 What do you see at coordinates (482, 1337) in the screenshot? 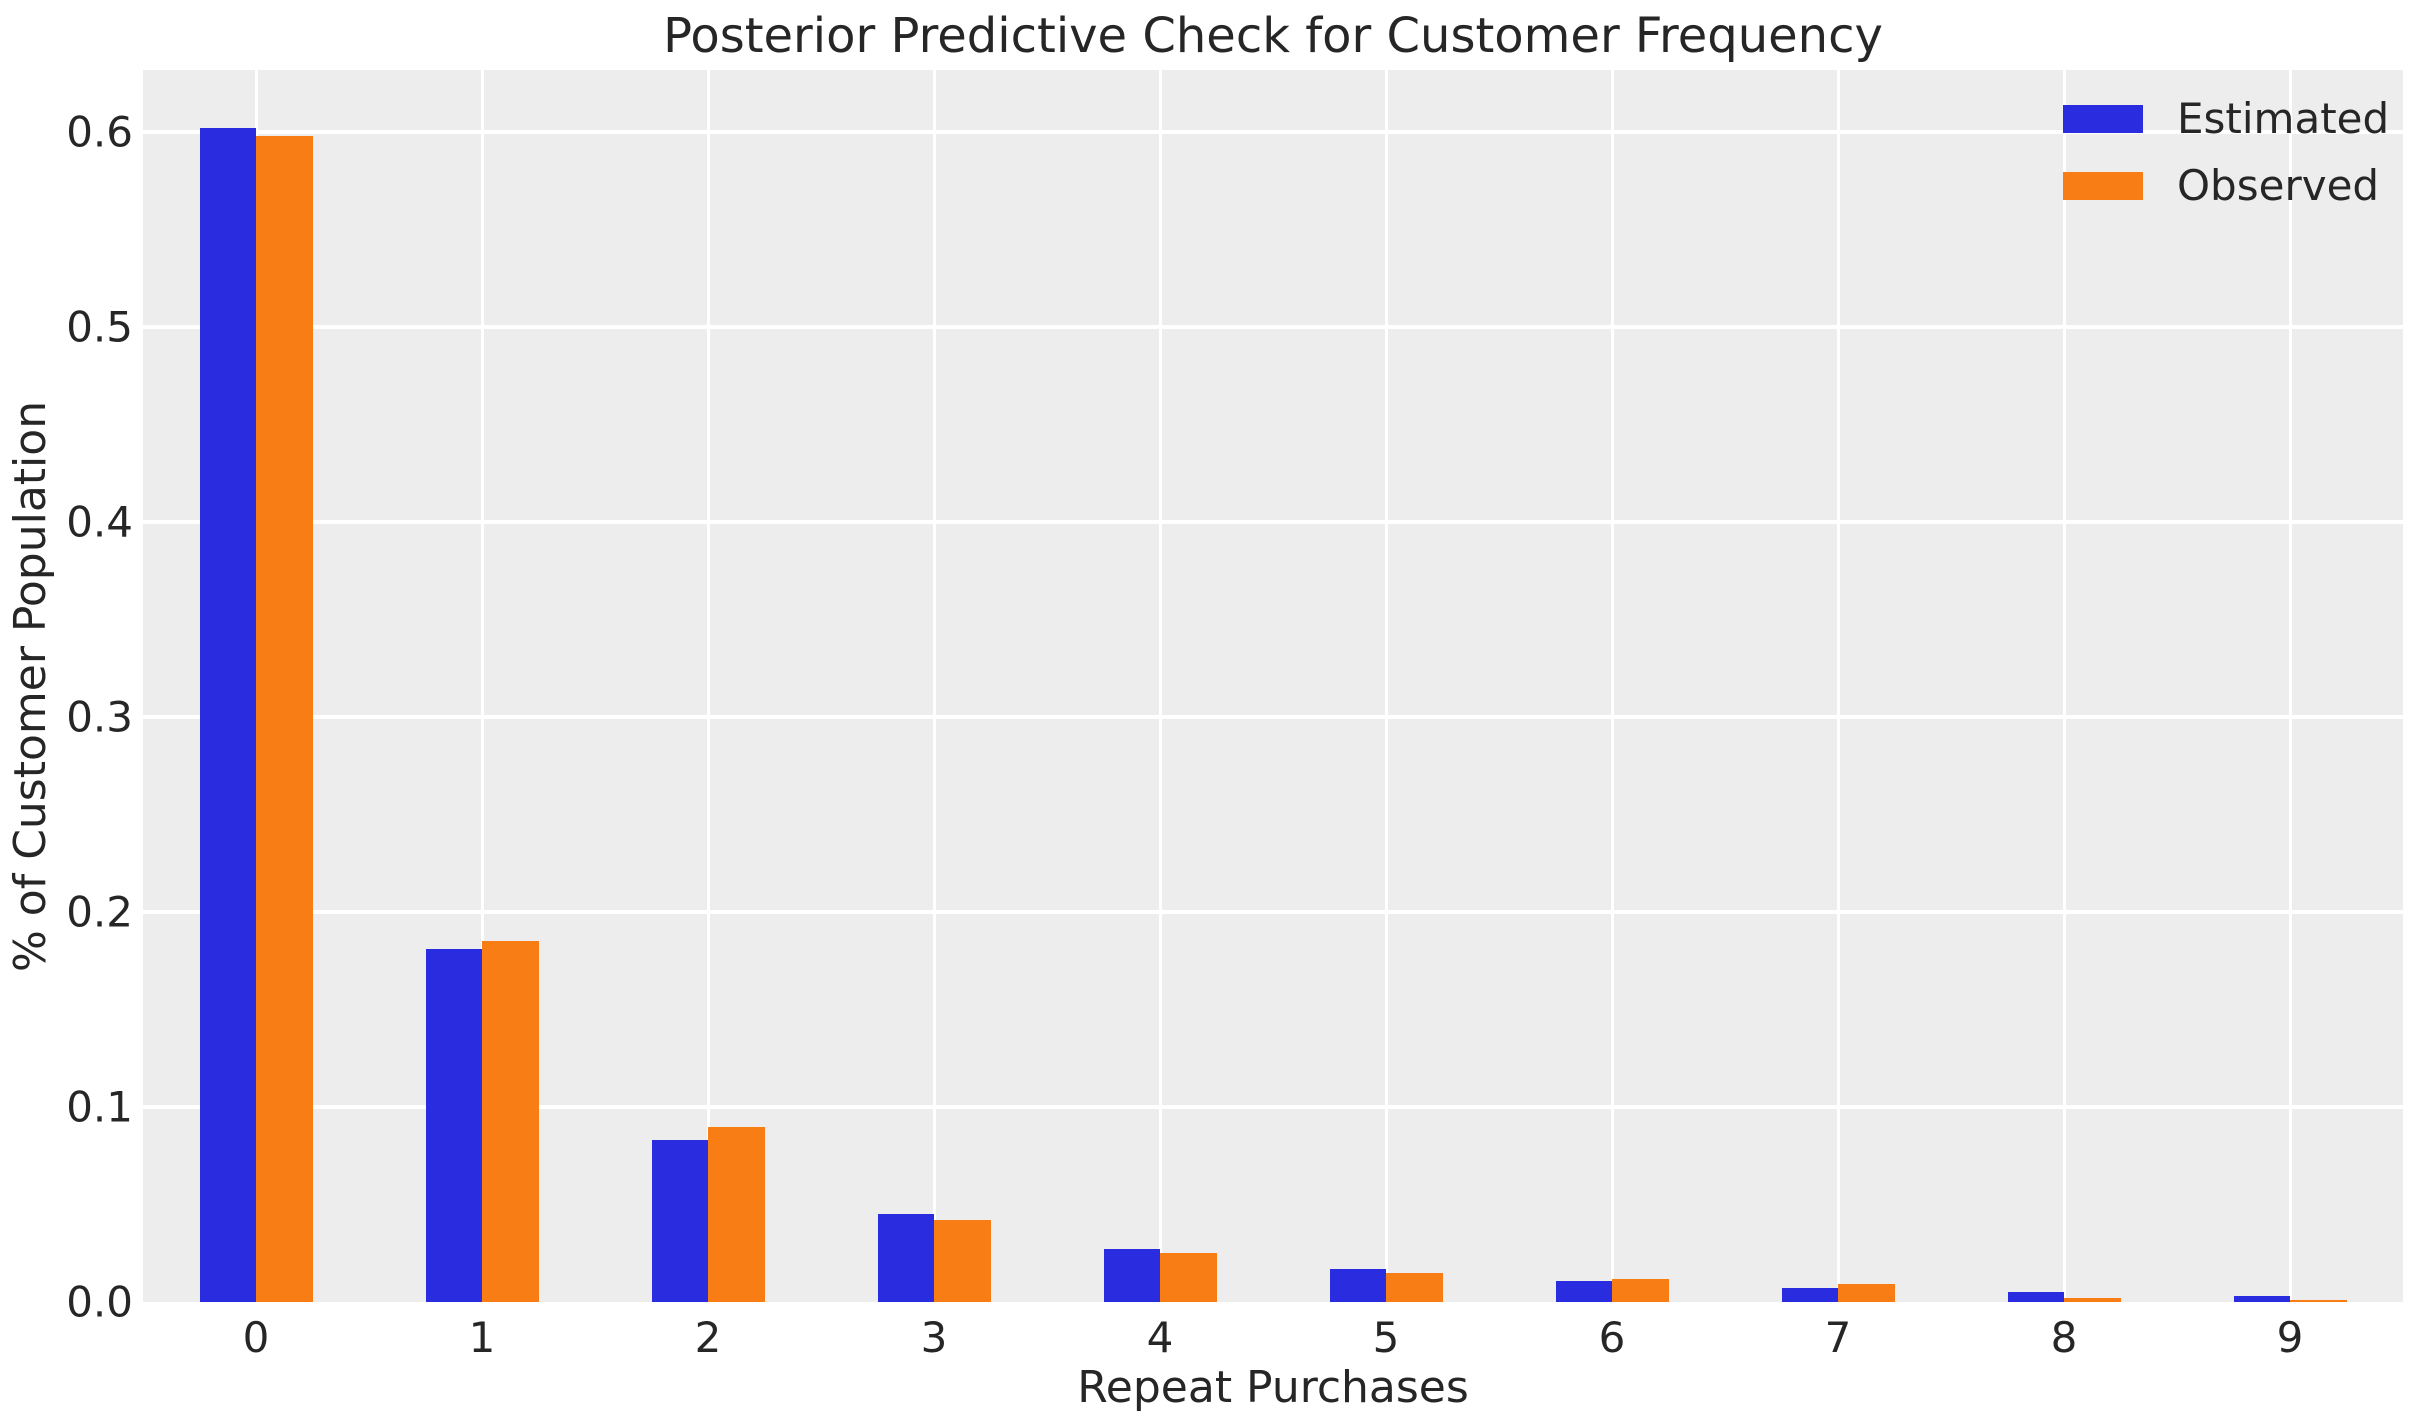
I see `x-tick-label: 1` at bounding box center [482, 1337].